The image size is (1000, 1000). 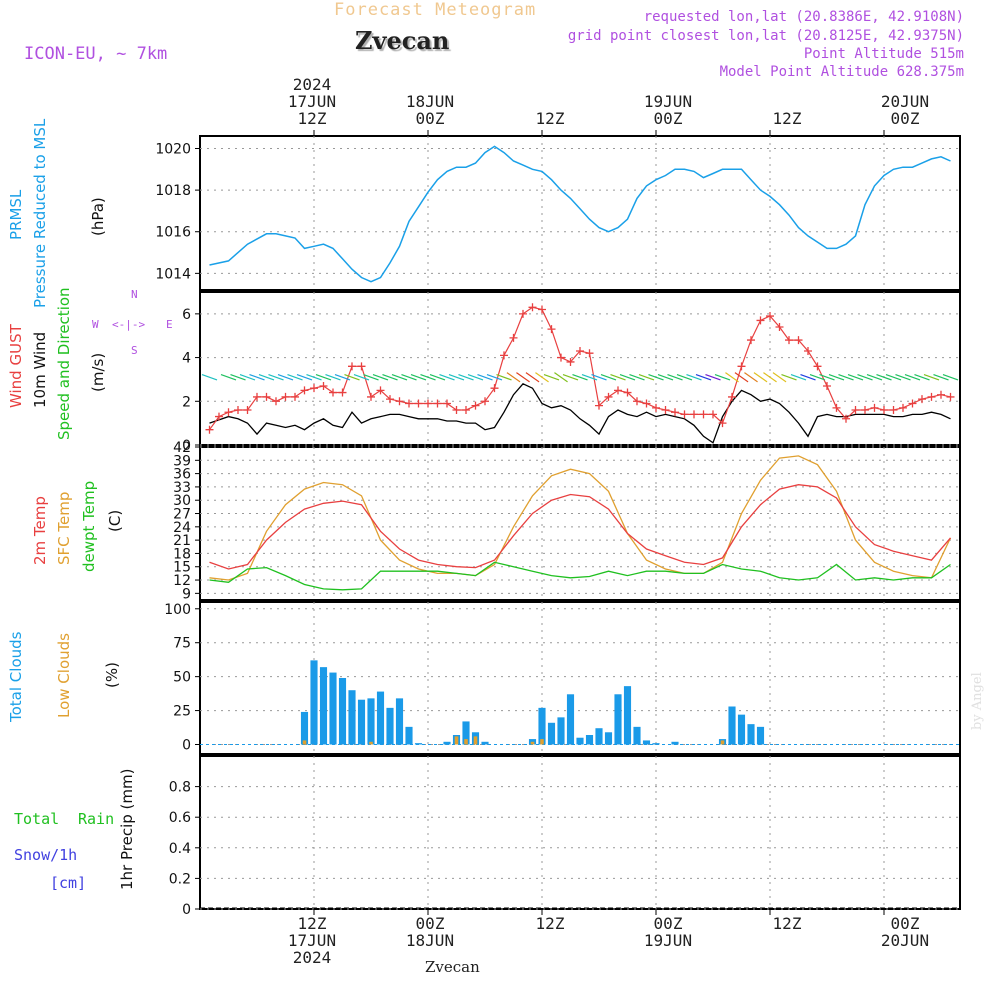 What do you see at coordinates (96, 819) in the screenshot?
I see `rain-label-rain: Rain` at bounding box center [96, 819].